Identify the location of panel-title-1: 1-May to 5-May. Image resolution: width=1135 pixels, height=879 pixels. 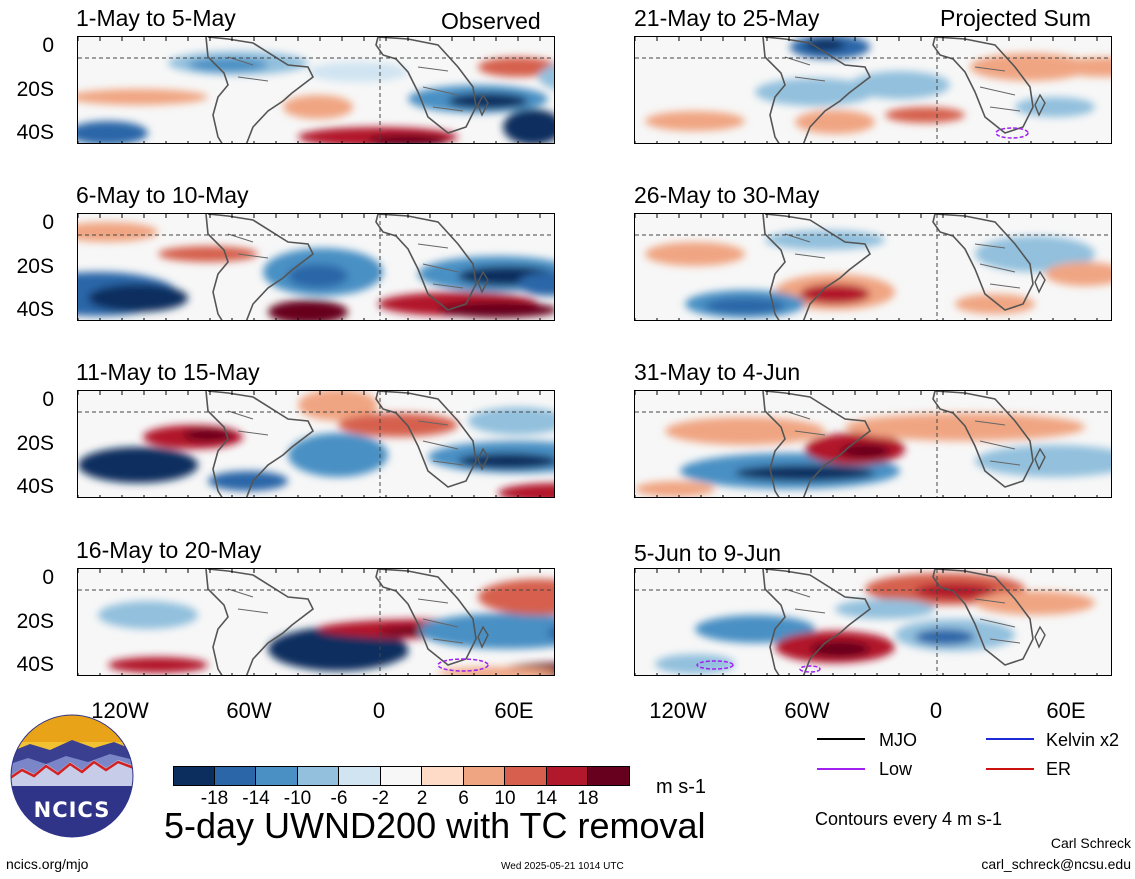
(156, 18).